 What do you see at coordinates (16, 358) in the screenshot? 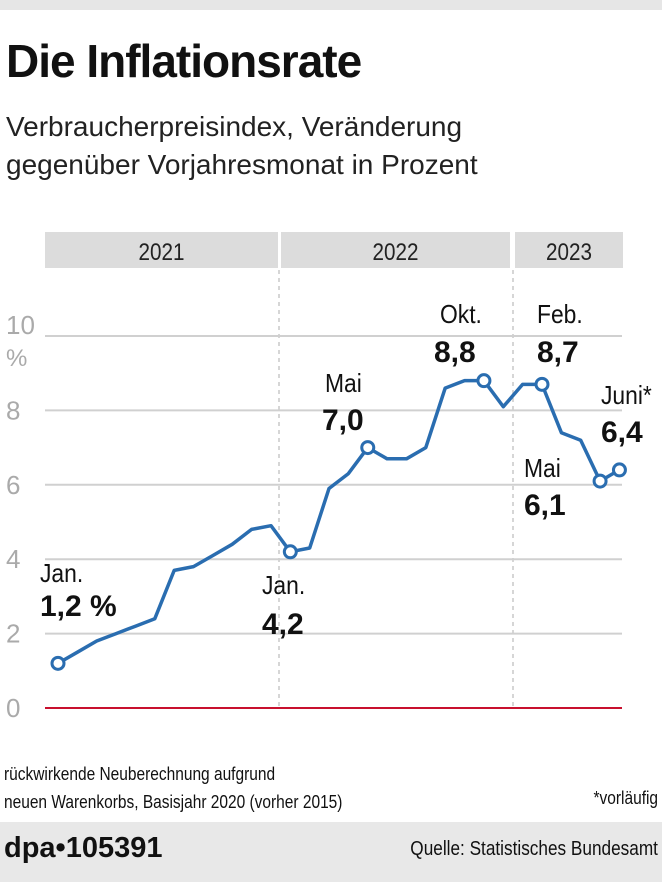
I see `y-unit-label: %` at bounding box center [16, 358].